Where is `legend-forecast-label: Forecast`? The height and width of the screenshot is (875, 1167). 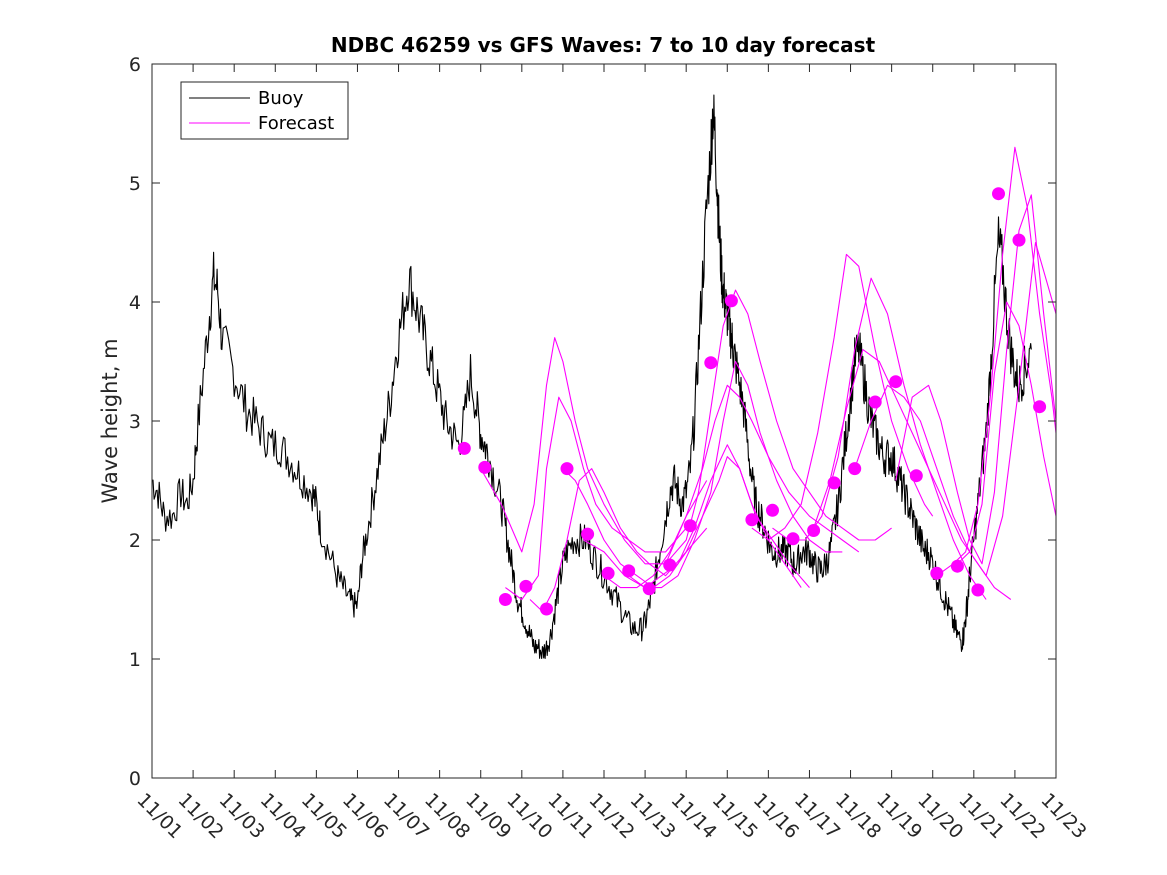
legend-forecast-label: Forecast is located at coordinates (296, 123).